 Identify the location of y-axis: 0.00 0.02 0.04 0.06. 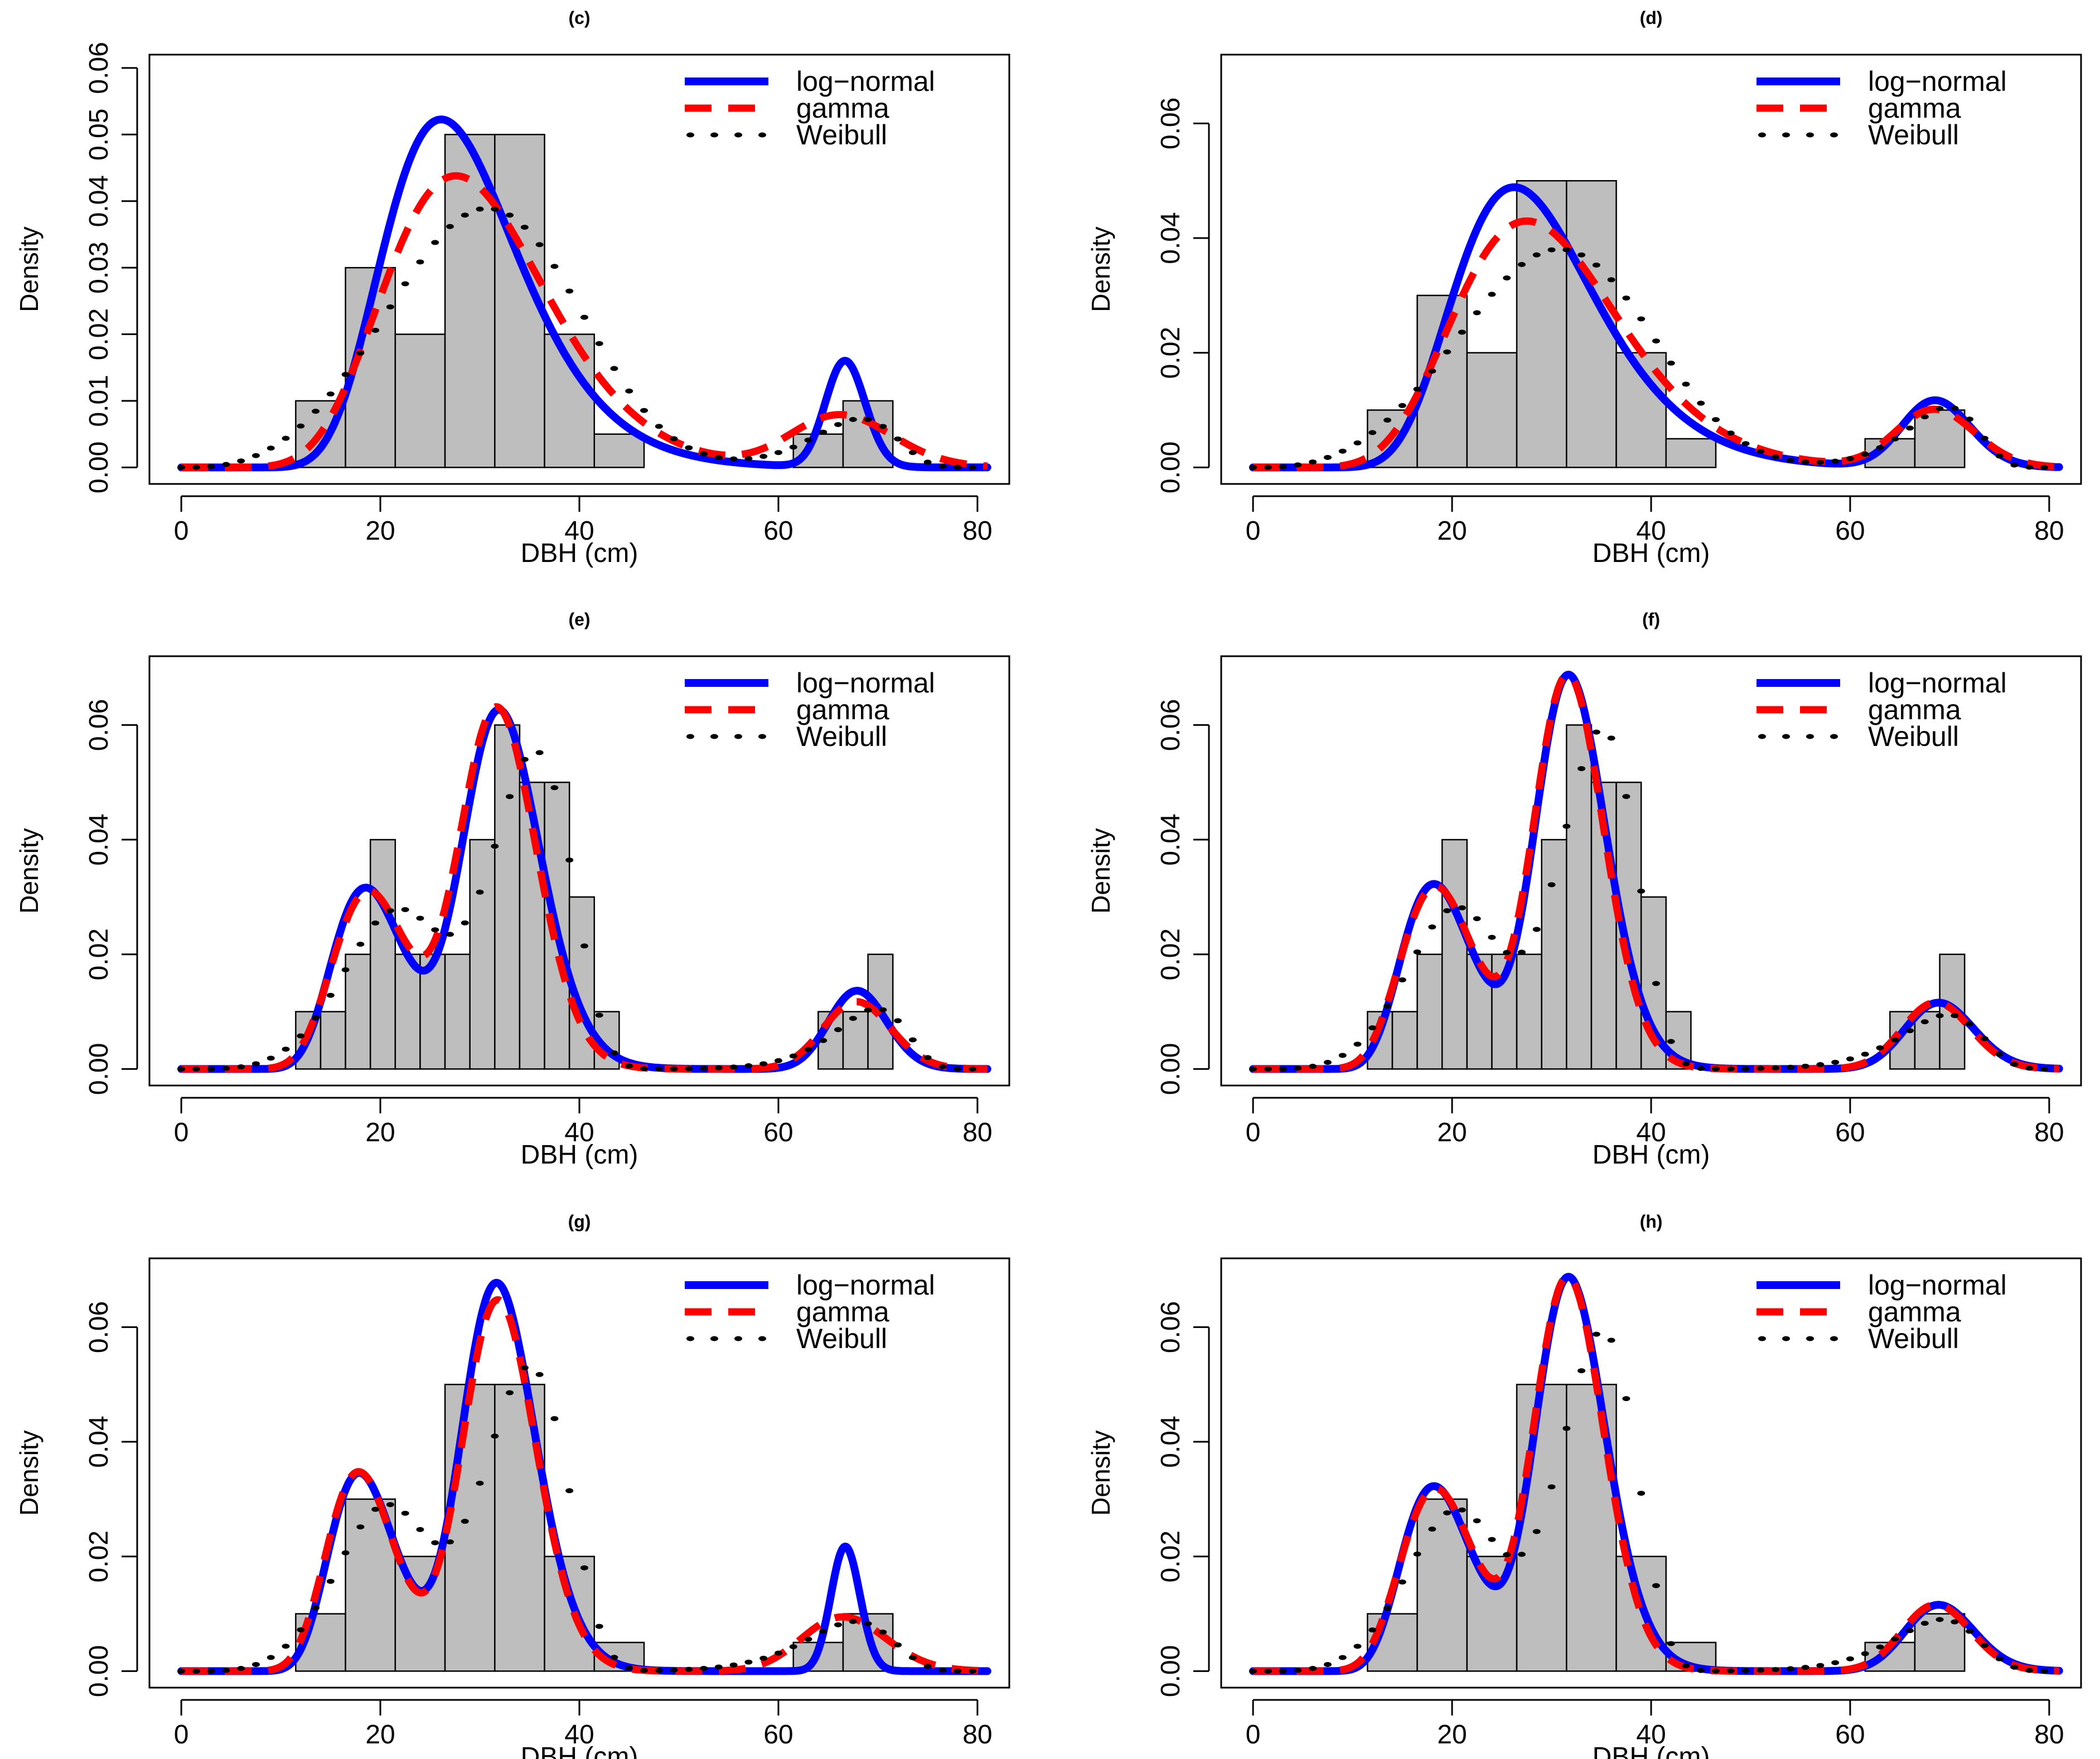
(111, 1499).